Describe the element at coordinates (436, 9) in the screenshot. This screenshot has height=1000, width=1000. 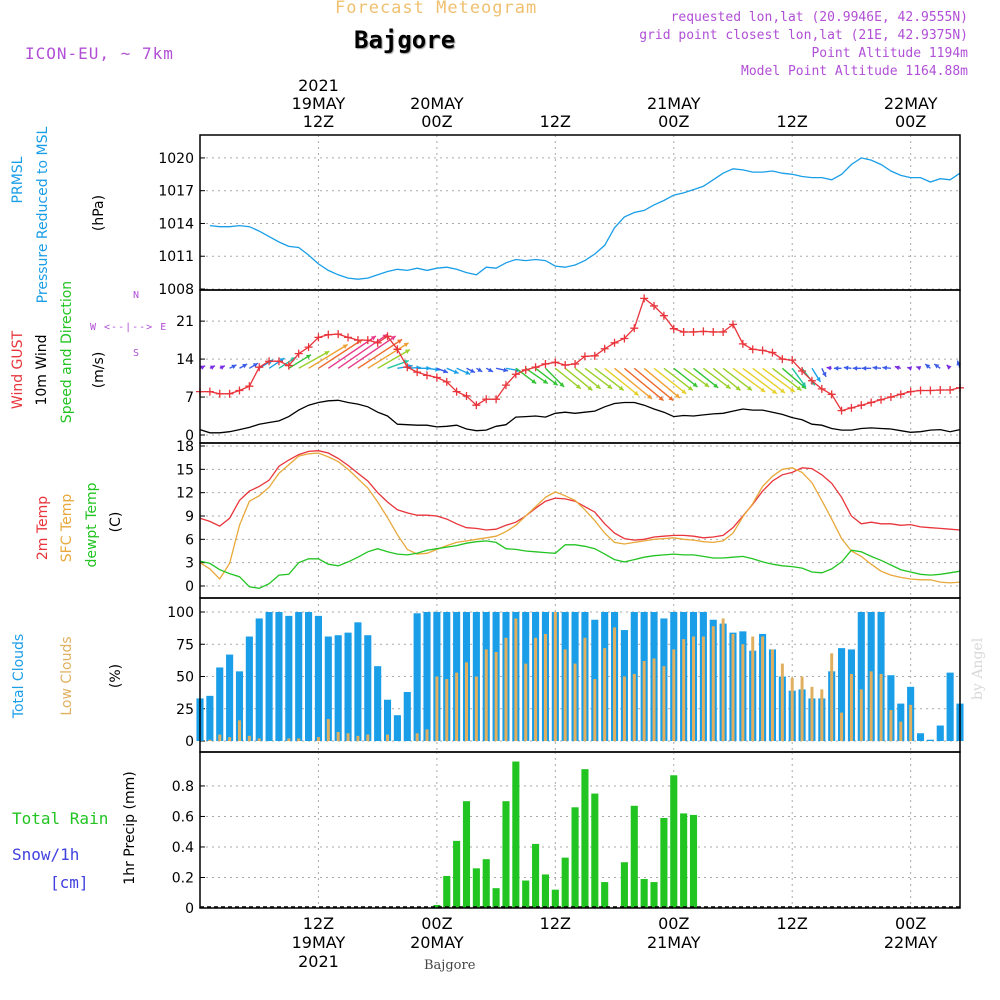
I see `product-title: Forecast Meteogram` at that location.